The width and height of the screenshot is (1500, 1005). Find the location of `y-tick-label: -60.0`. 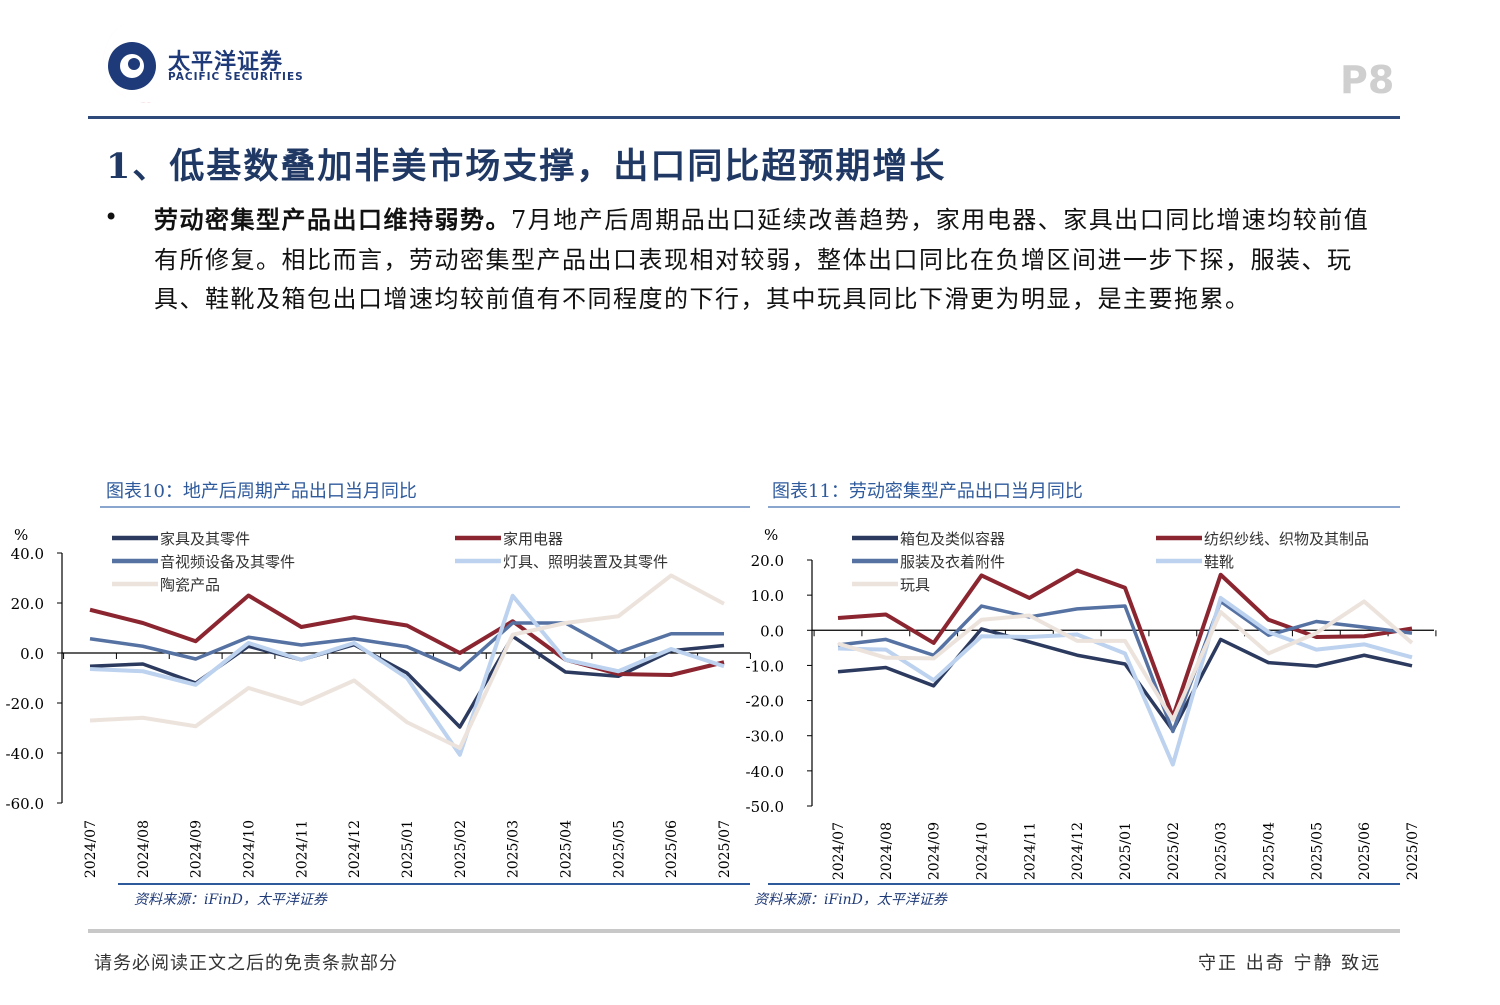

y-tick-label: -60.0 is located at coordinates (25, 804).